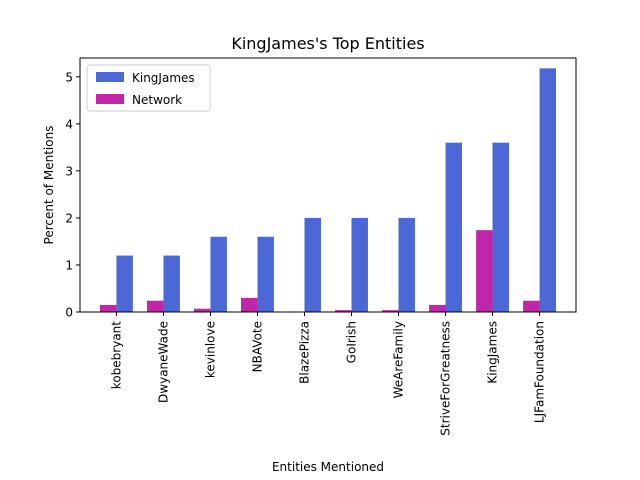 The image size is (640, 480). Describe the element at coordinates (312, 264) in the screenshot. I see `bar-kingjames-blazepizza` at that location.